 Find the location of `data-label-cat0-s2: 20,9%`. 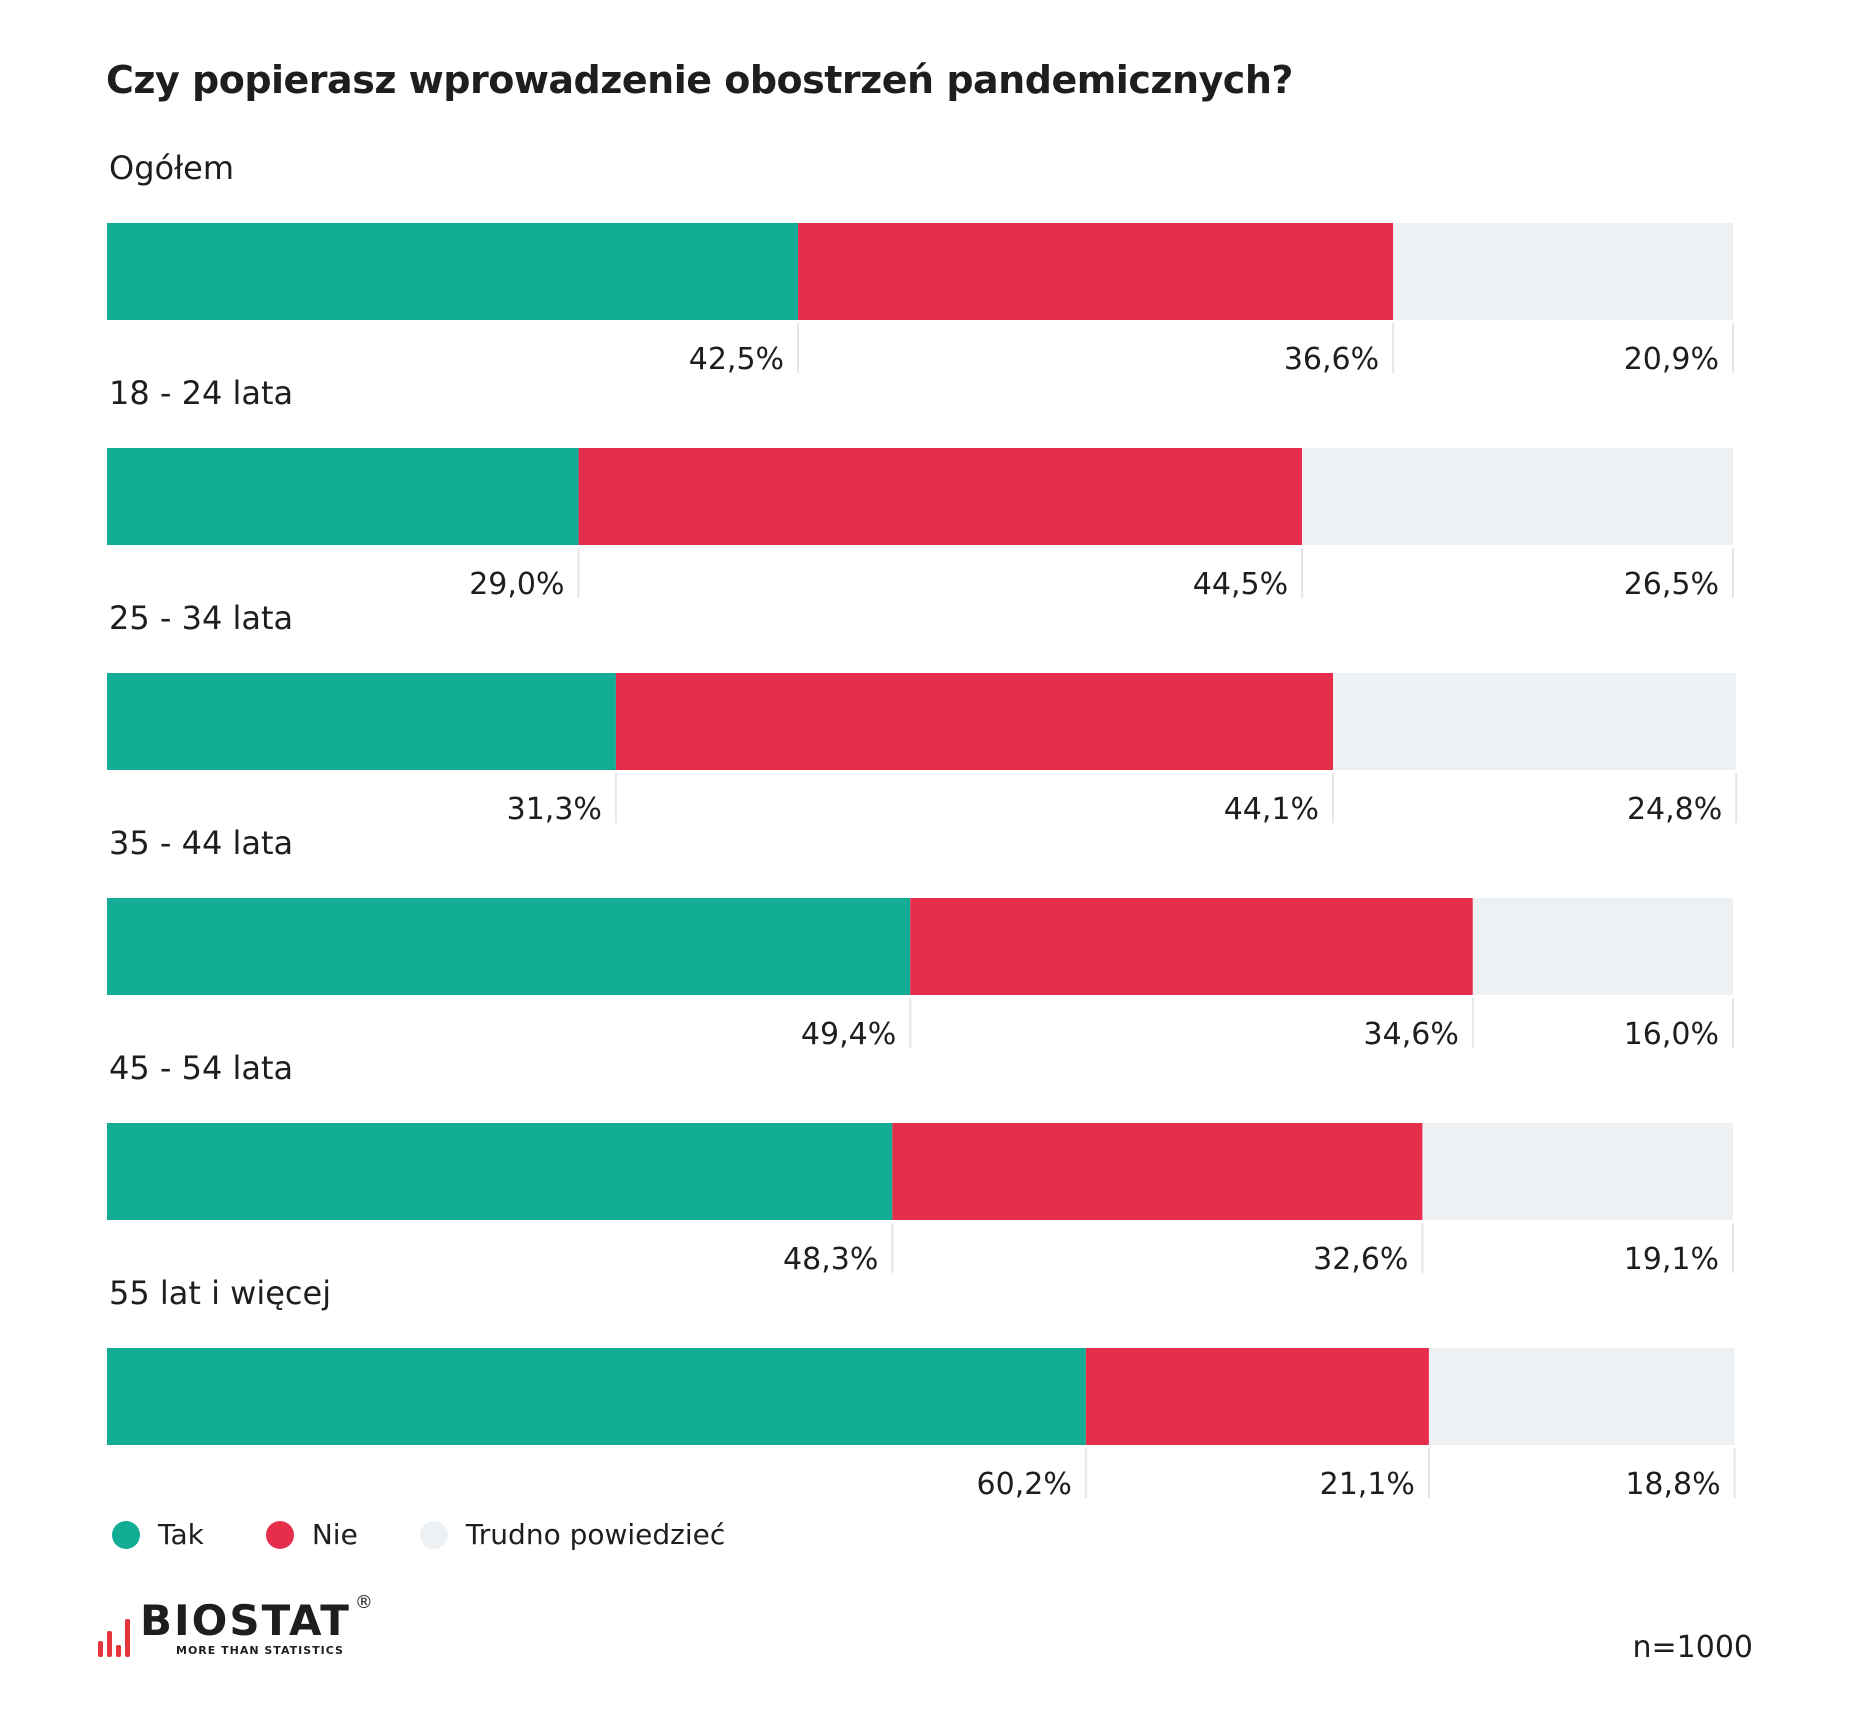

data-label-cat0-s2: 20,9% is located at coordinates (1671, 359).